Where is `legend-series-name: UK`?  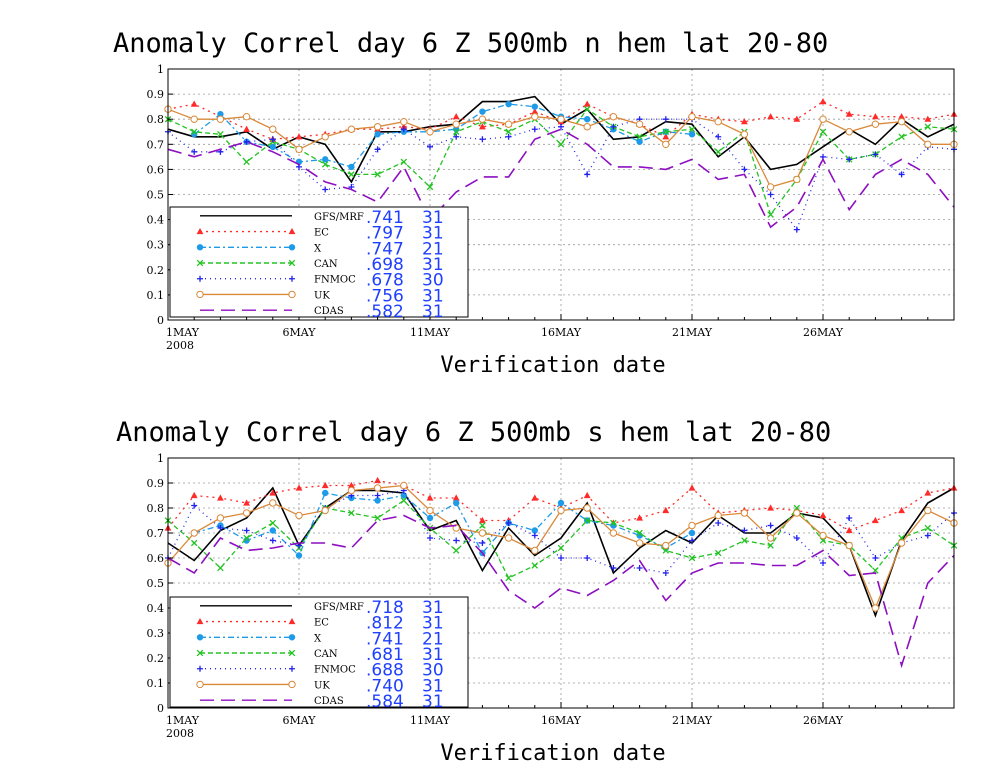 legend-series-name: UK is located at coordinates (322, 295).